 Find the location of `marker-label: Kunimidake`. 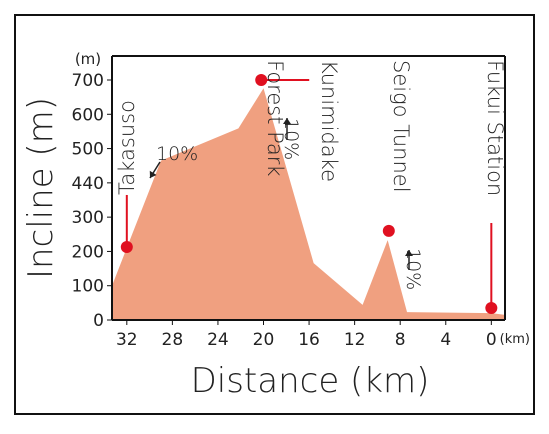

marker-label: Kunimidake is located at coordinates (329, 121).